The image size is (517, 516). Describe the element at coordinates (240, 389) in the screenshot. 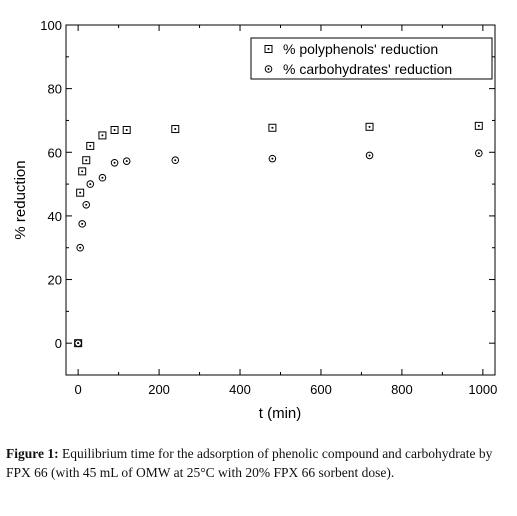

I see `x-tick-label: 400` at that location.